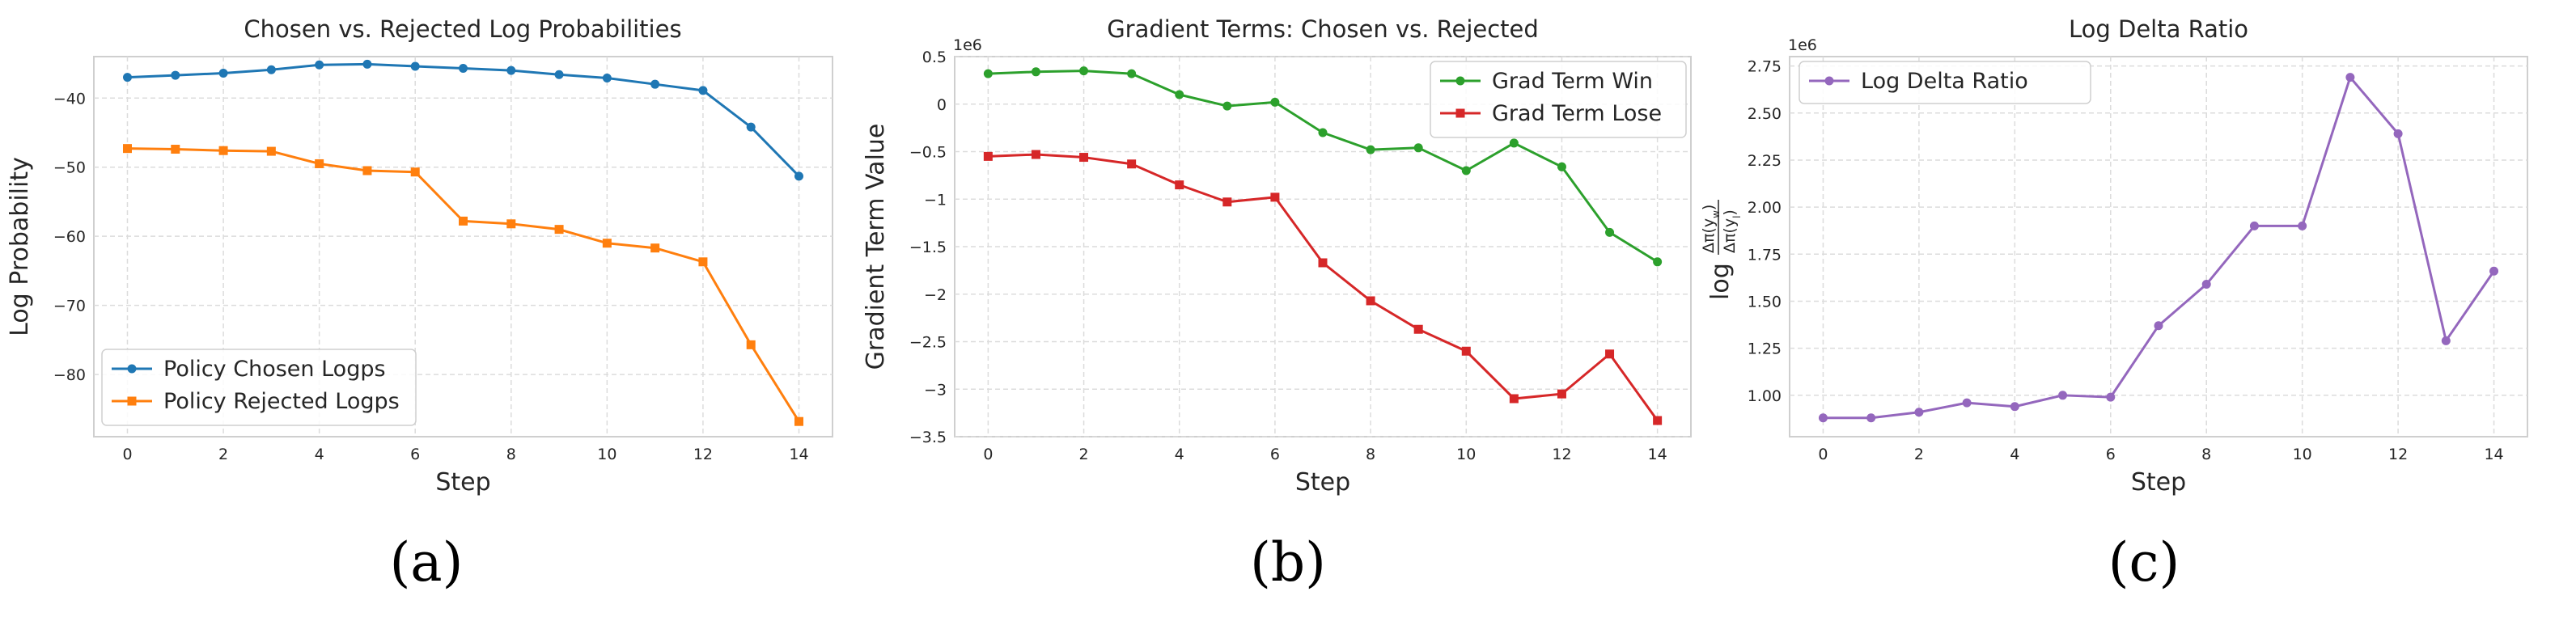 Image resolution: width=2576 pixels, height=634 pixels. I want to click on series-grad-term-lose, so click(1323, 287).